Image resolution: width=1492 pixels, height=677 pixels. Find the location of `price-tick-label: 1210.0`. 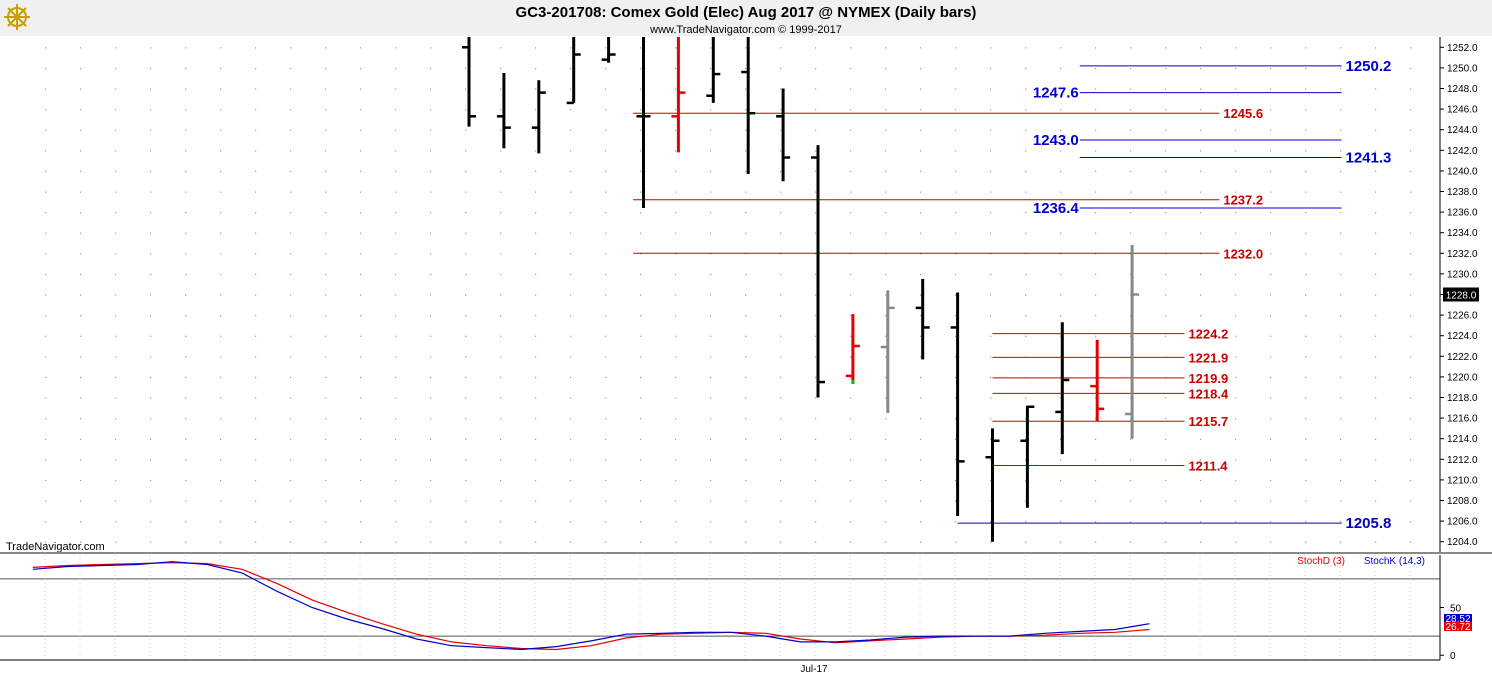

price-tick-label: 1210.0 is located at coordinates (1462, 480).